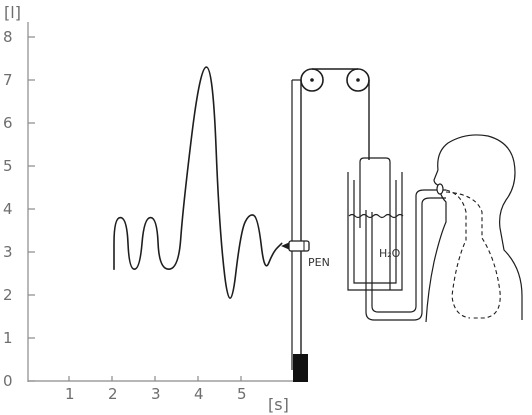 The image size is (532, 415). Describe the element at coordinates (8, 80) in the screenshot. I see `y-tick-label-7: 7` at that location.